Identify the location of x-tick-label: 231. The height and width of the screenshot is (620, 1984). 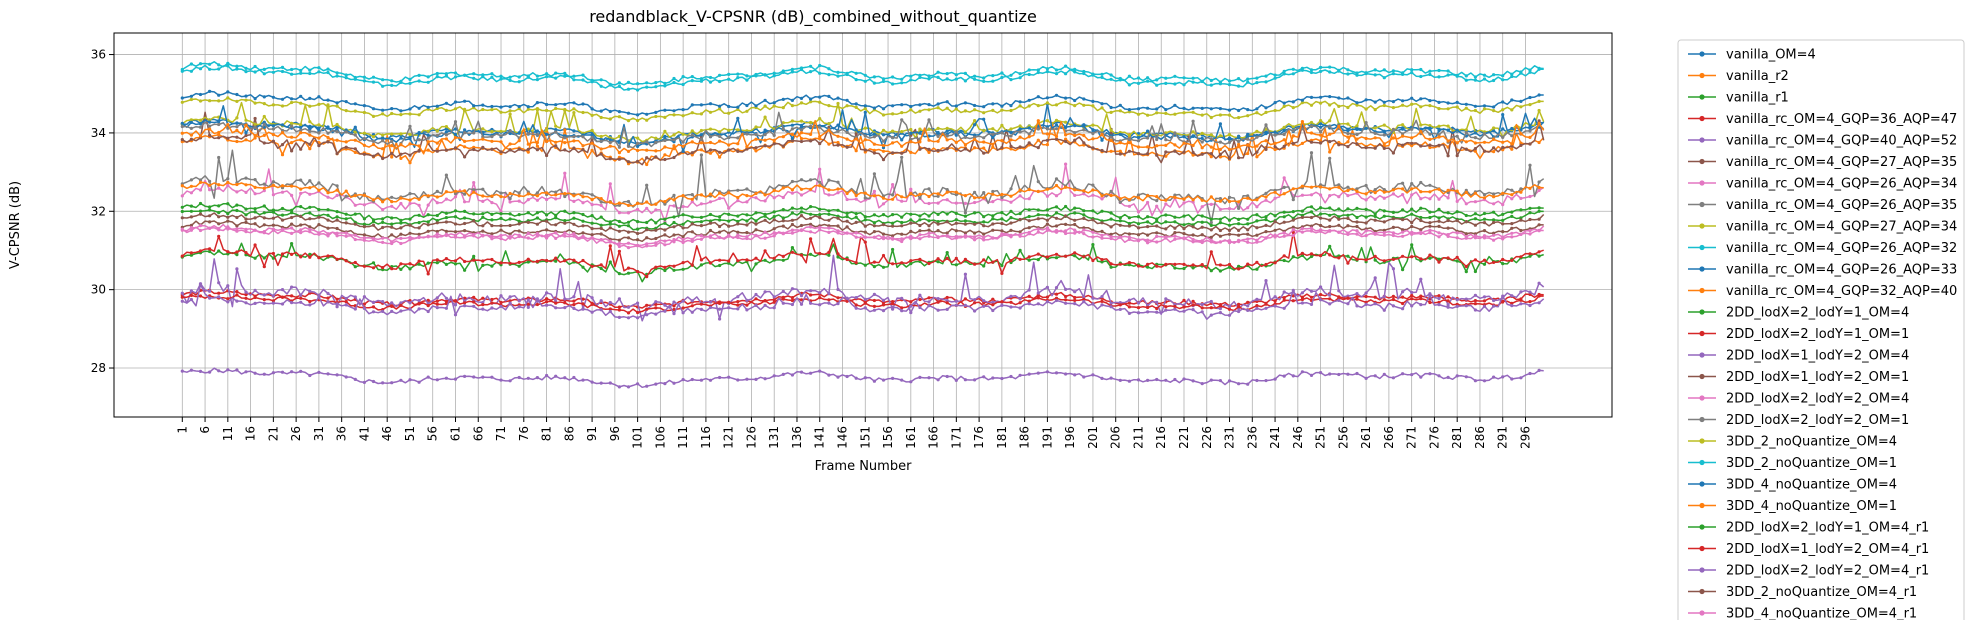
(1230, 437).